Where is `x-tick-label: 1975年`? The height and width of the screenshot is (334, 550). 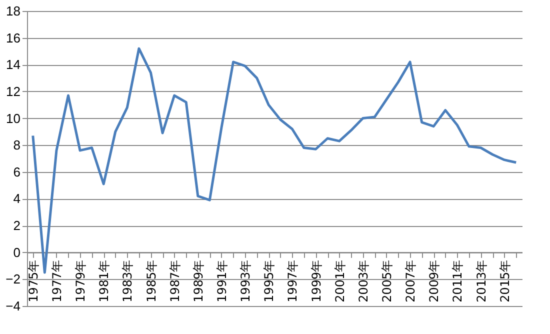
x-tick-label: 1975年 is located at coordinates (33, 281).